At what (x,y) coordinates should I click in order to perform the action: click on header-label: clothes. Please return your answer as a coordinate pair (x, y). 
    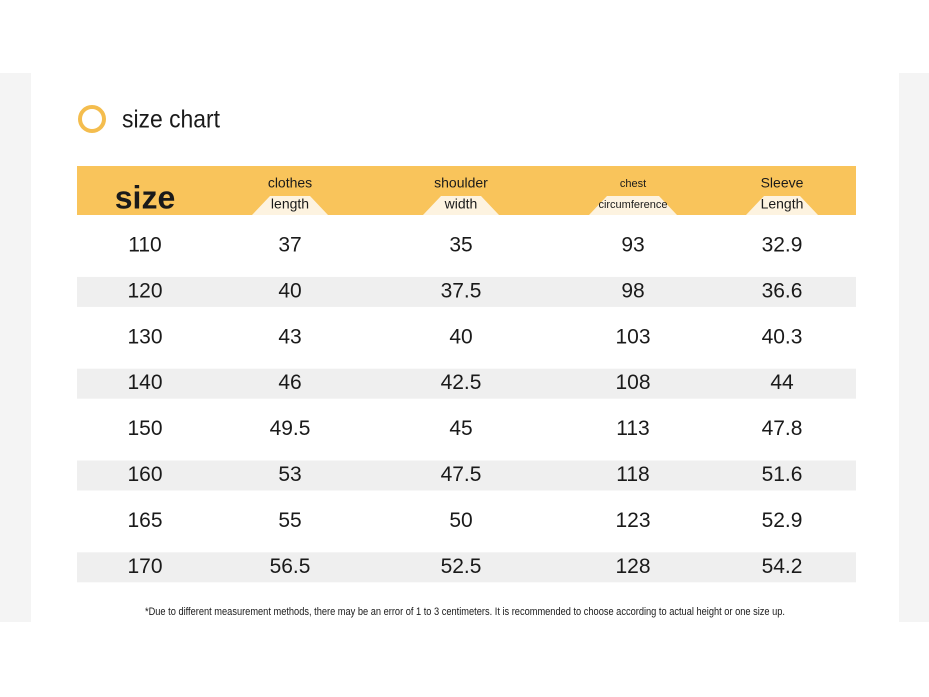
    Looking at the image, I should click on (290, 183).